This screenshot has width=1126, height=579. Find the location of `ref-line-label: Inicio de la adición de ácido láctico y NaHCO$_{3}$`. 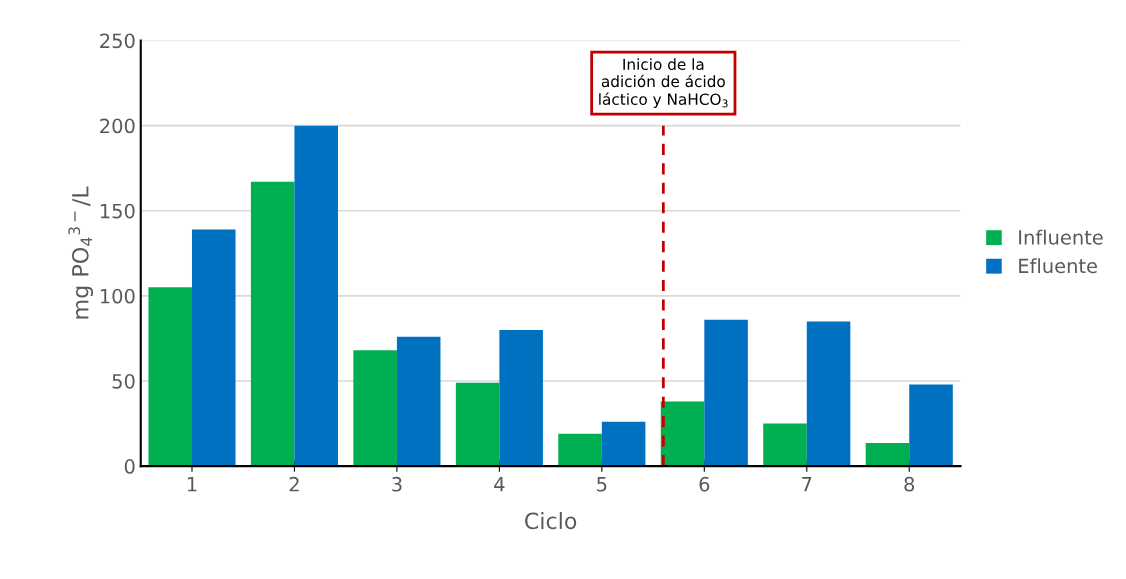

ref-line-label: Inicio de la adición de ácido láctico y NaHCO$_{3}$ is located at coordinates (663, 83).